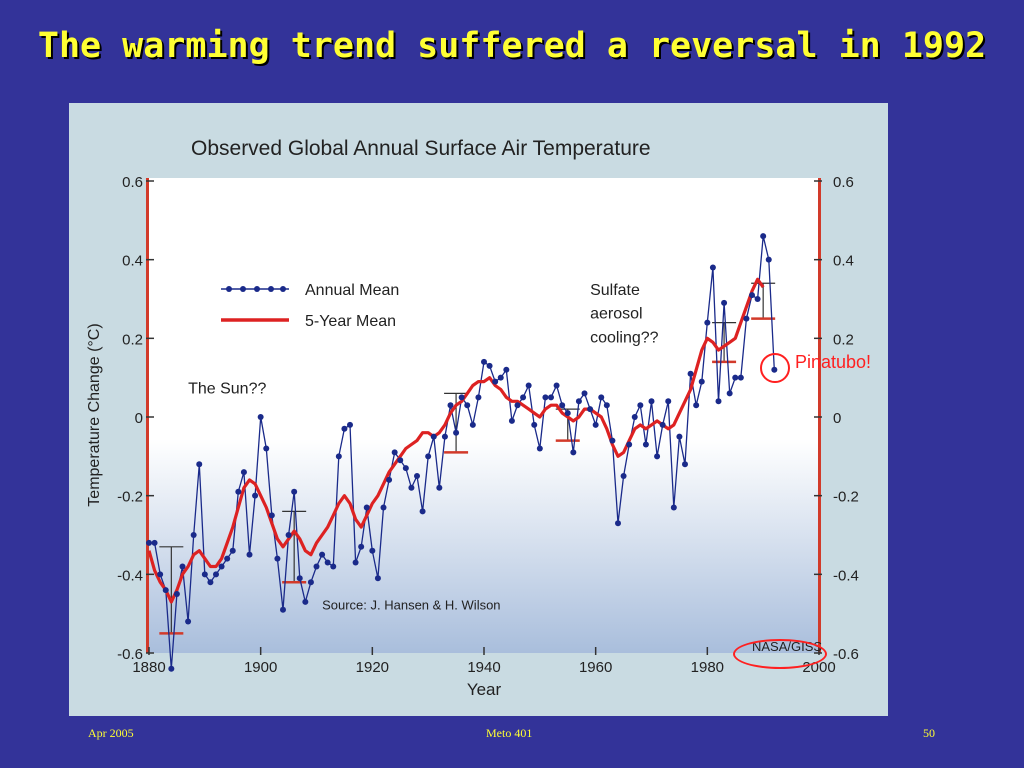 The image size is (1024, 768). What do you see at coordinates (350, 321) in the screenshot?
I see `legend-5yr-label: 5-Year Mean` at bounding box center [350, 321].